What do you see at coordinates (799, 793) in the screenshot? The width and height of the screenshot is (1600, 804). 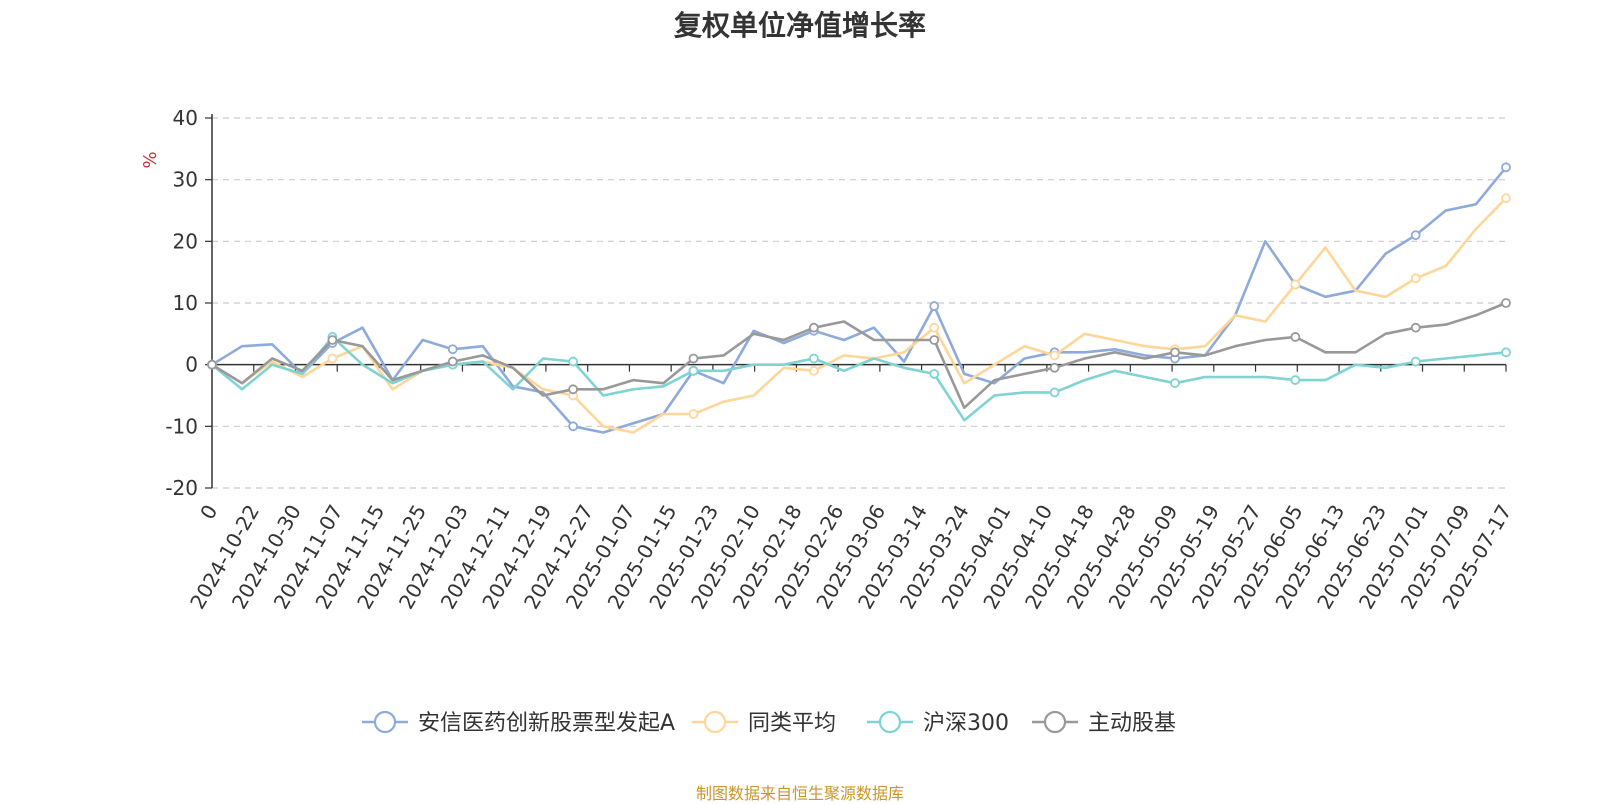 I see `source-note: 制图数据来自恒生聚源数据库` at bounding box center [799, 793].